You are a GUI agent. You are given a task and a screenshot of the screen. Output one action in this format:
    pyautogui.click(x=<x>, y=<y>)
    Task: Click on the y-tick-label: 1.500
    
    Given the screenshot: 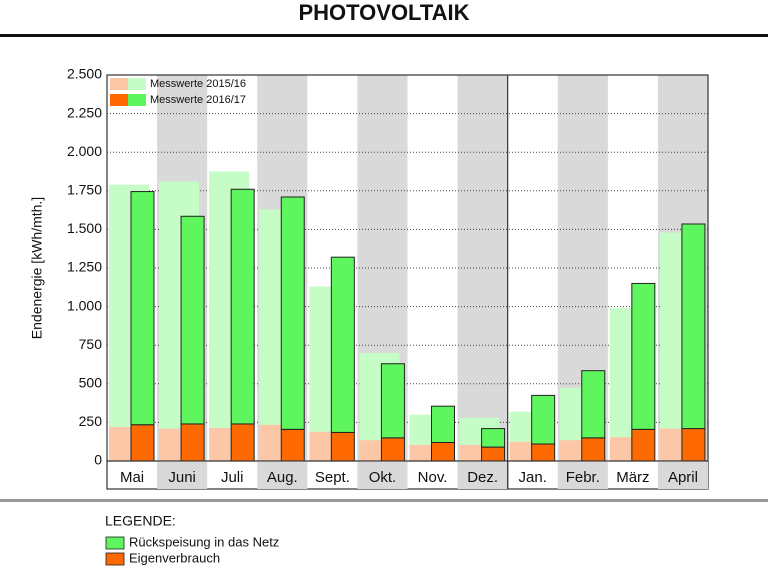 What is the action you would take?
    pyautogui.click(x=84, y=228)
    